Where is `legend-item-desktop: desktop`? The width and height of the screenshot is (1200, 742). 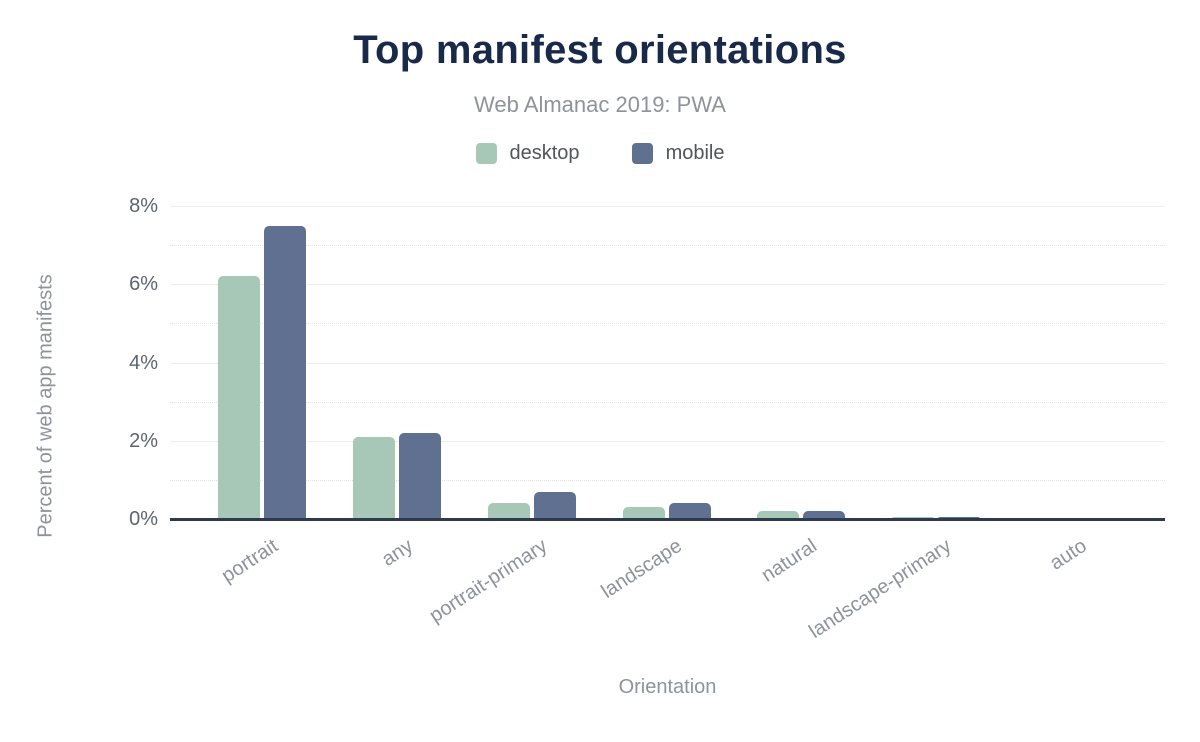
legend-item-desktop: desktop is located at coordinates (527, 153).